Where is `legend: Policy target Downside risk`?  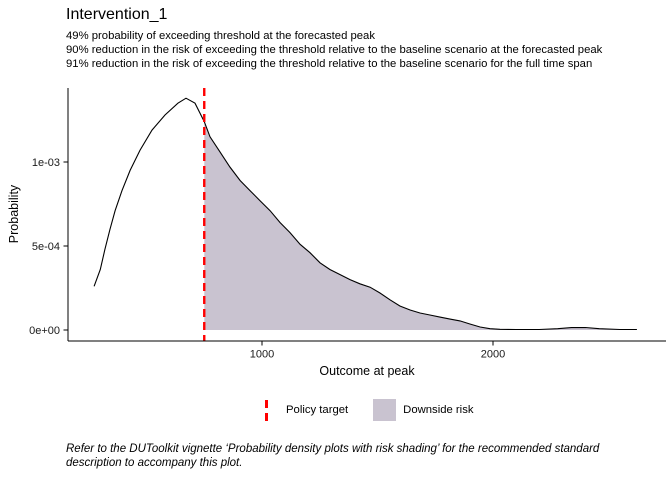 legend: Policy target Downside risk is located at coordinates (369, 410).